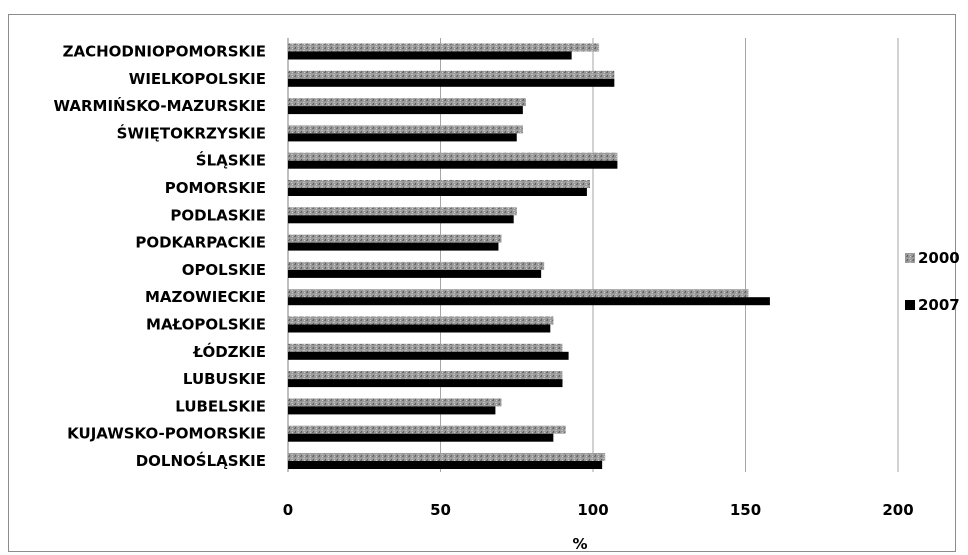 This screenshot has height=555, width=968. Describe the element at coordinates (932, 281) in the screenshot. I see `legend: 2000 2007` at that location.